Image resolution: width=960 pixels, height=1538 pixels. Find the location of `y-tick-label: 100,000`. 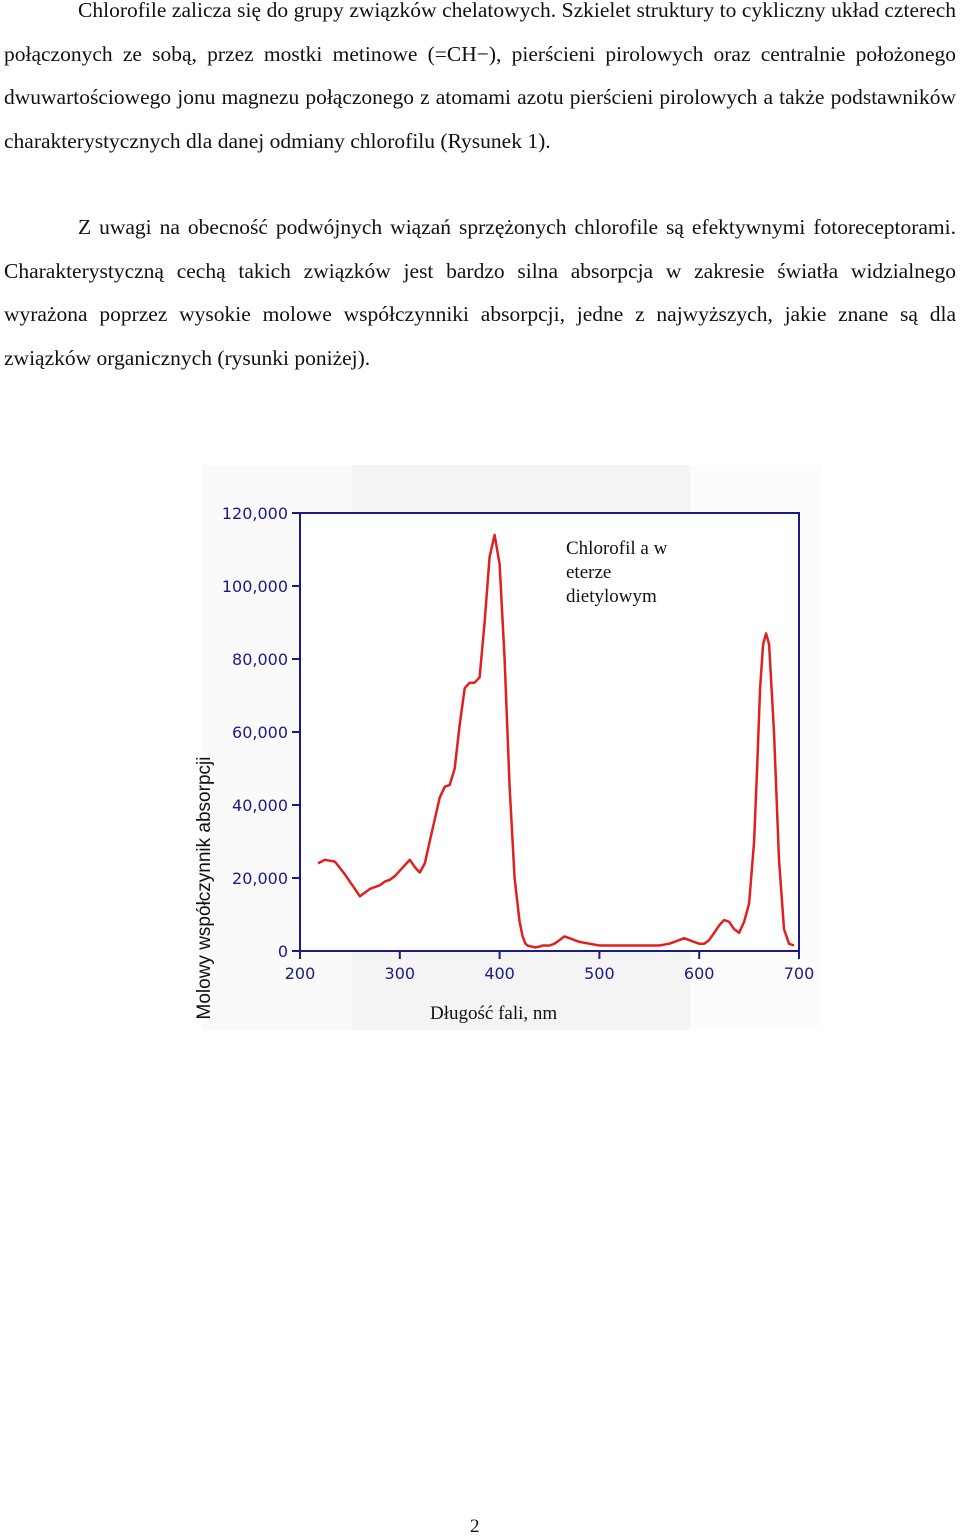

y-tick-label: 100,000 is located at coordinates (255, 586).